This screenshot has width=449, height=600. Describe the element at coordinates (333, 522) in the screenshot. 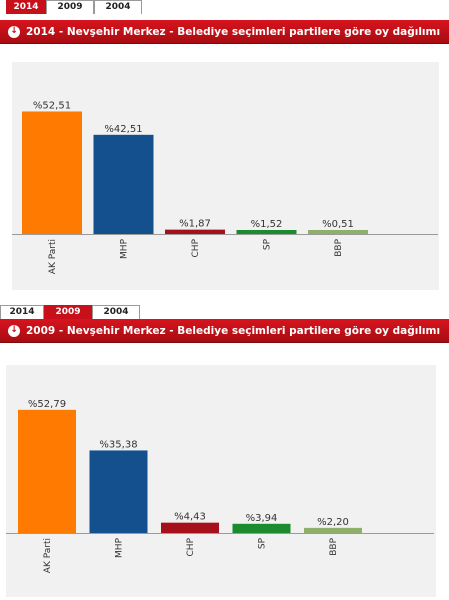

I see `data-label: %2,20` at that location.